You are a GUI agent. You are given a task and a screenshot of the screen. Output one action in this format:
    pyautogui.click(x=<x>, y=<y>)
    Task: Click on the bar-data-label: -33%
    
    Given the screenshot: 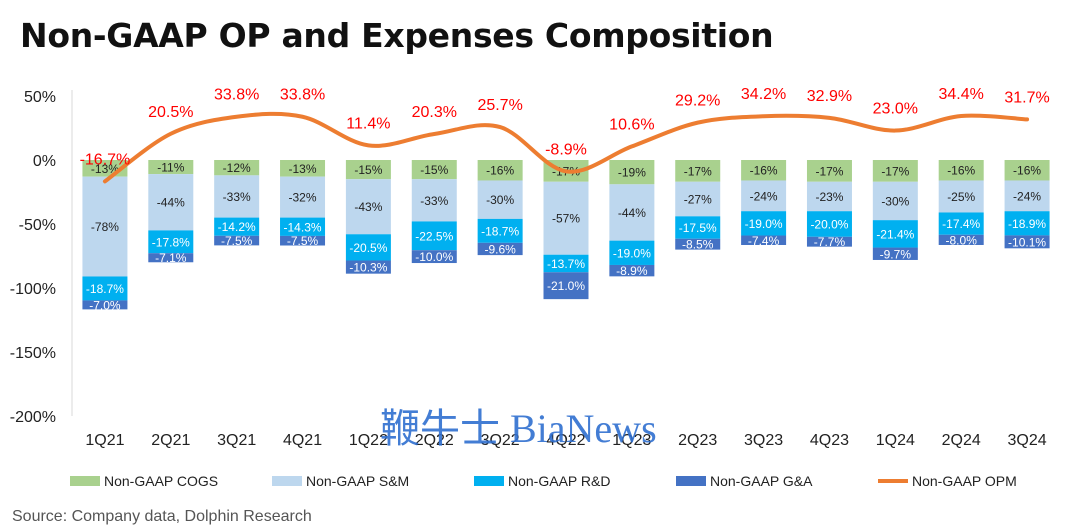 What is the action you would take?
    pyautogui.click(x=434, y=201)
    